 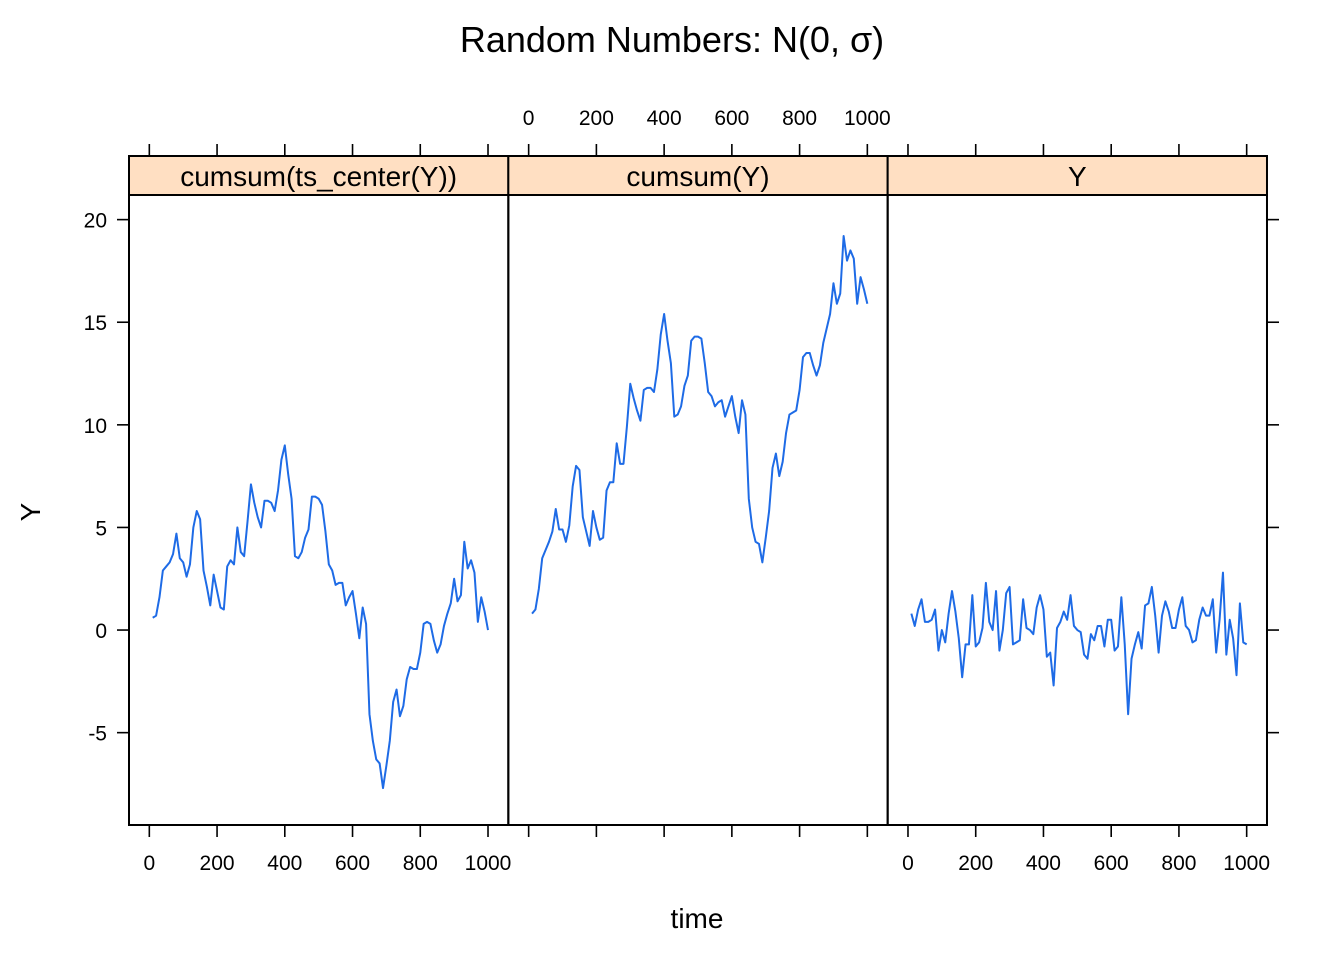 I want to click on x-tick-label-top: 400, so click(x=664, y=118).